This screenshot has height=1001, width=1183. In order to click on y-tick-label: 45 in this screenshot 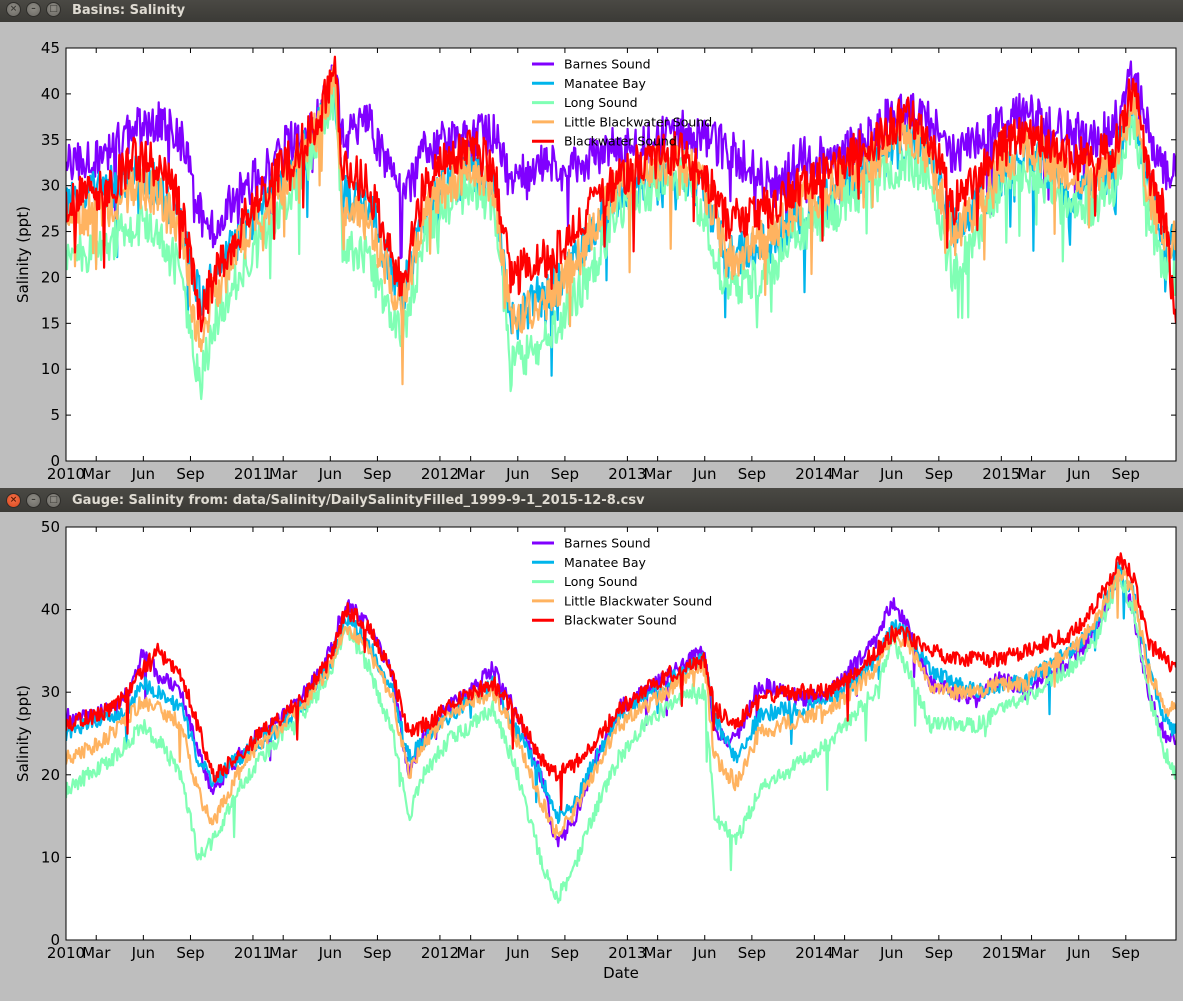, I will do `click(50, 48)`.